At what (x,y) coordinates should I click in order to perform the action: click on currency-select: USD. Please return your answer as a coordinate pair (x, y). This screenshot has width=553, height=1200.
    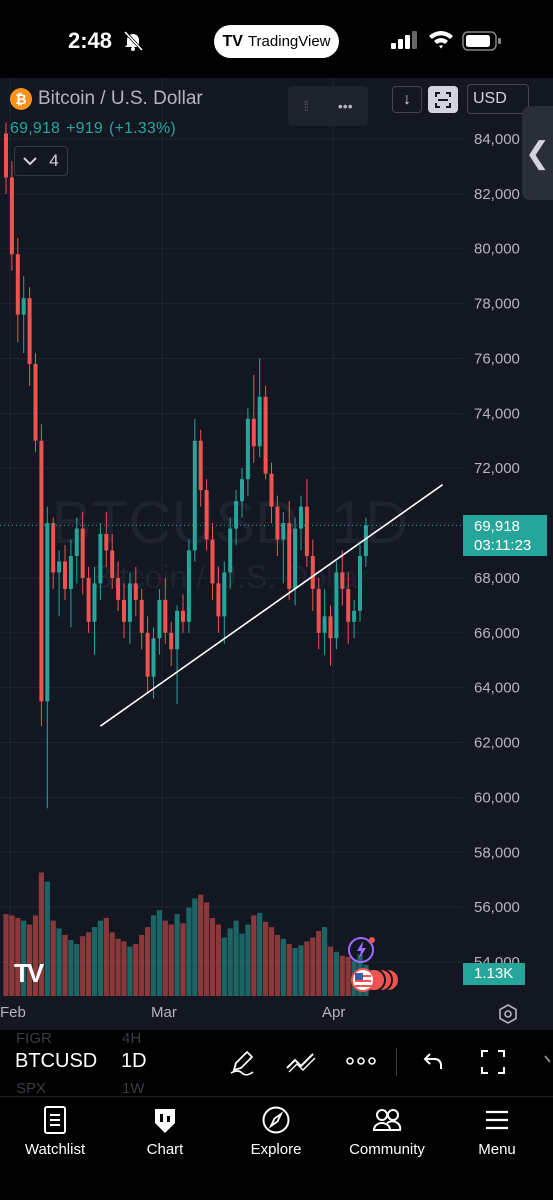
    Looking at the image, I should click on (498, 99).